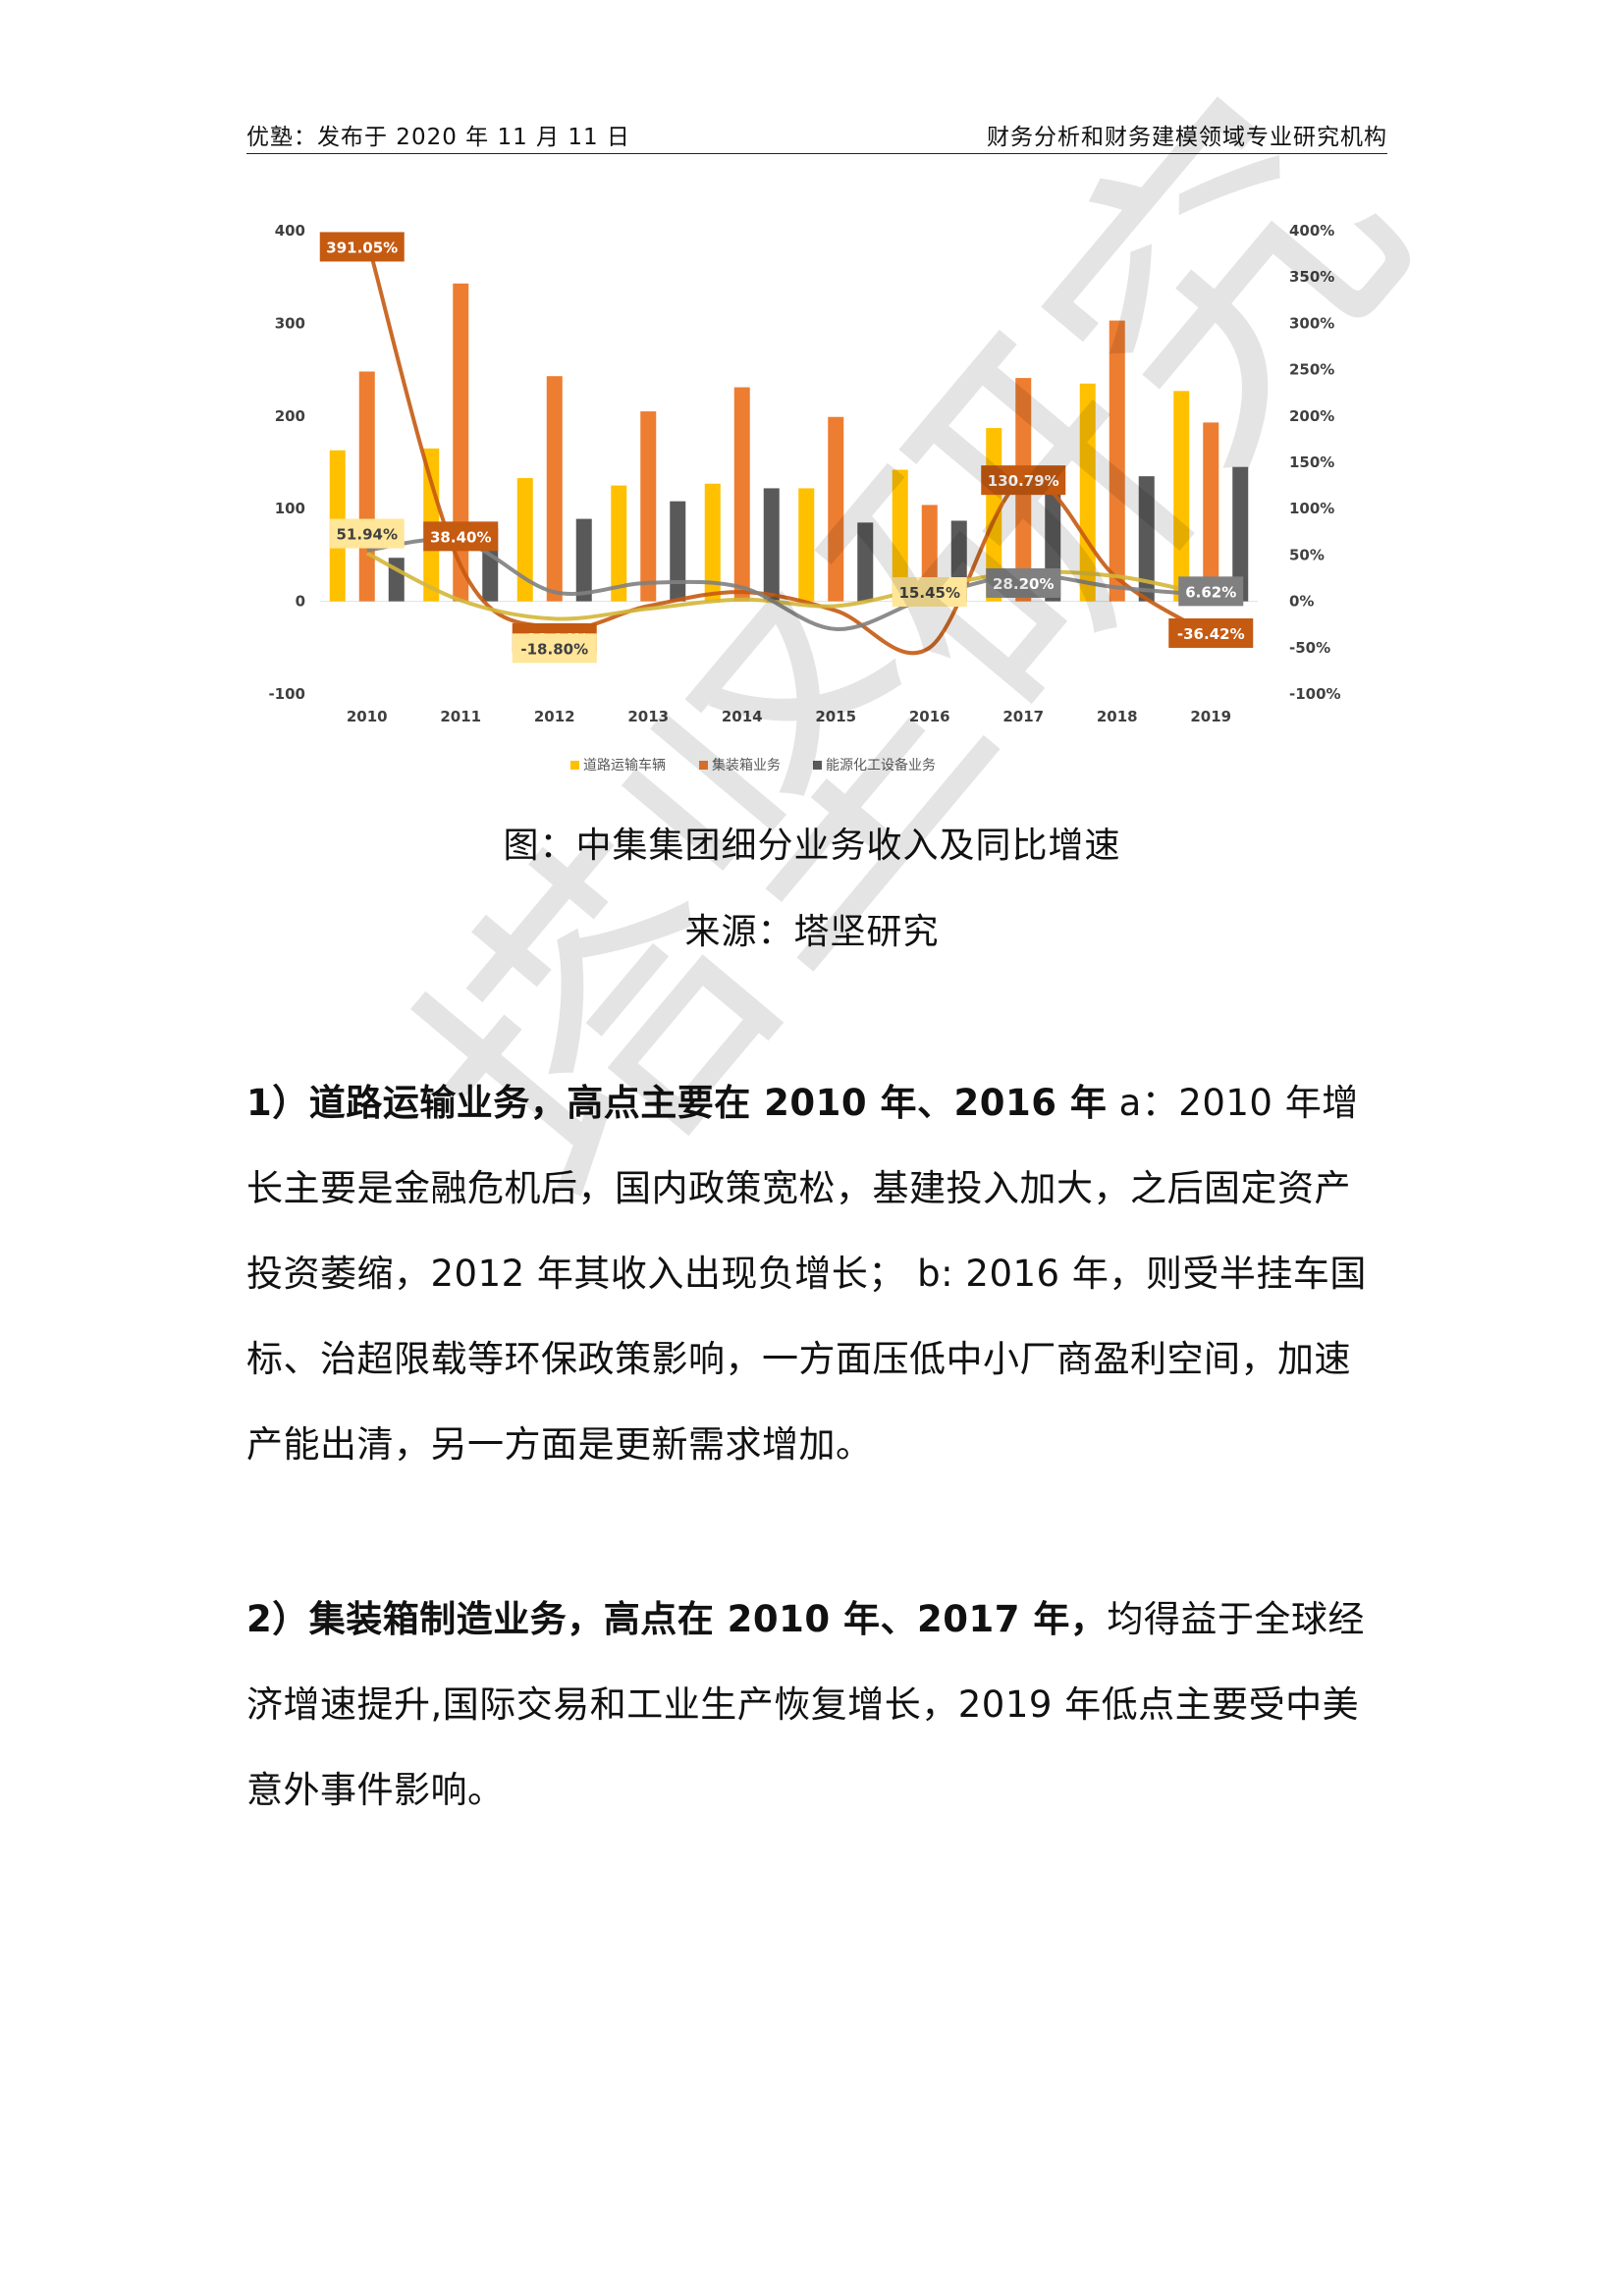 The width and height of the screenshot is (1624, 2296). I want to click on bar-1-2016, so click(900, 535).